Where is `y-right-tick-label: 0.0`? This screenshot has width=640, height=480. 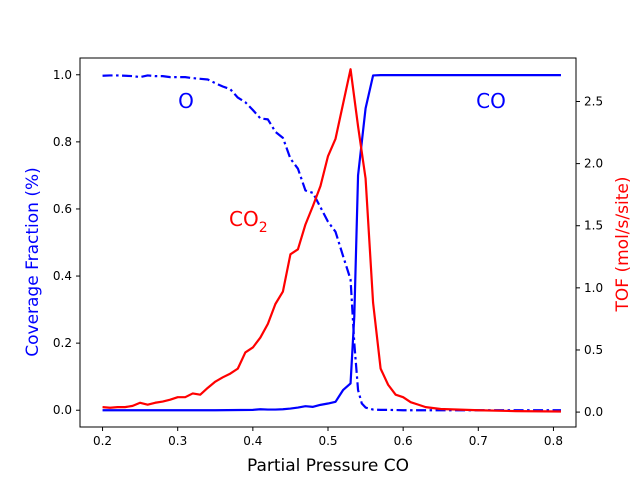
y-right-tick-label: 0.0 is located at coordinates (593, 412).